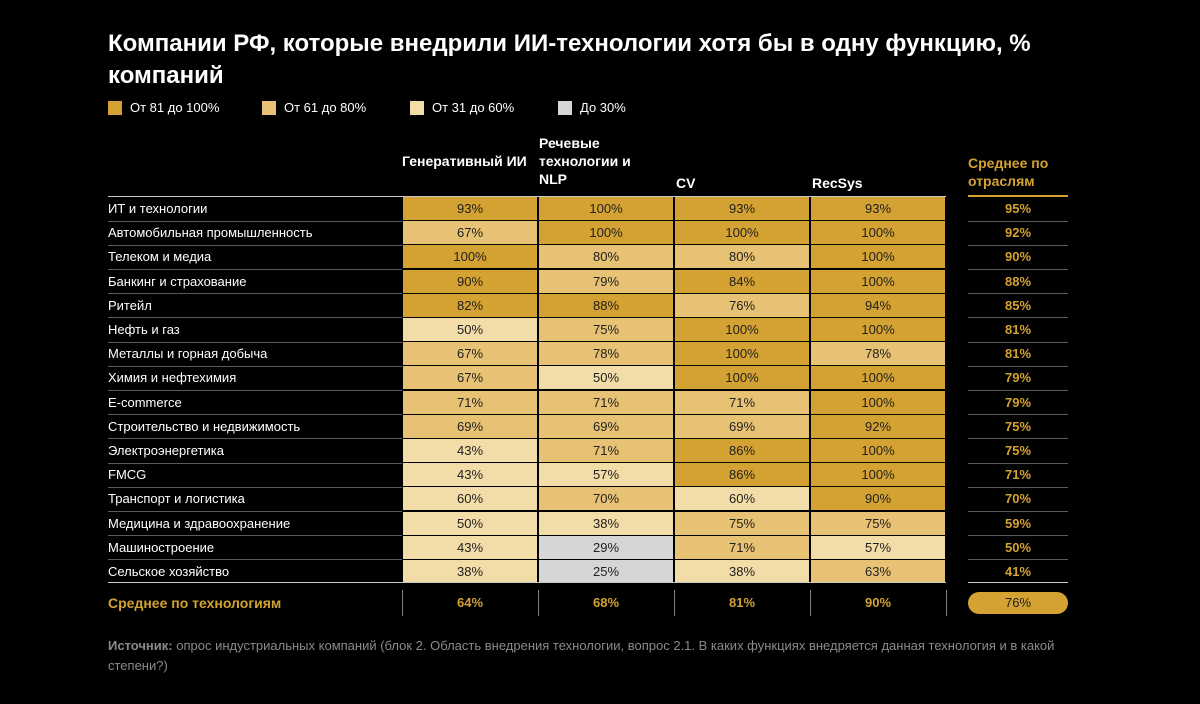 This screenshot has width=1200, height=704. I want to click on row-label: Сельское хозяйство, so click(169, 571).